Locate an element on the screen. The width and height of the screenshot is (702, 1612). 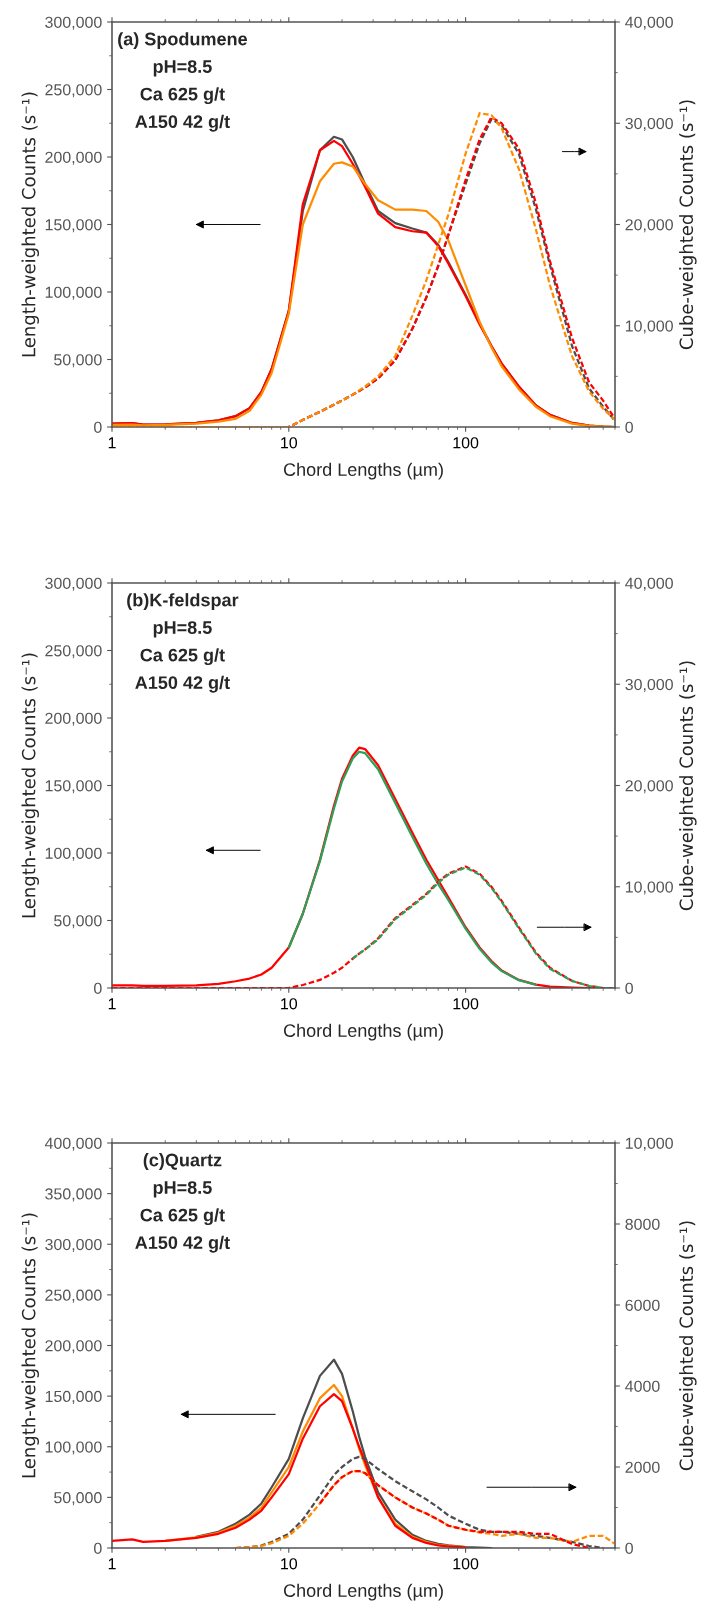
y2-tick-label: 2000 is located at coordinates (642, 1467).